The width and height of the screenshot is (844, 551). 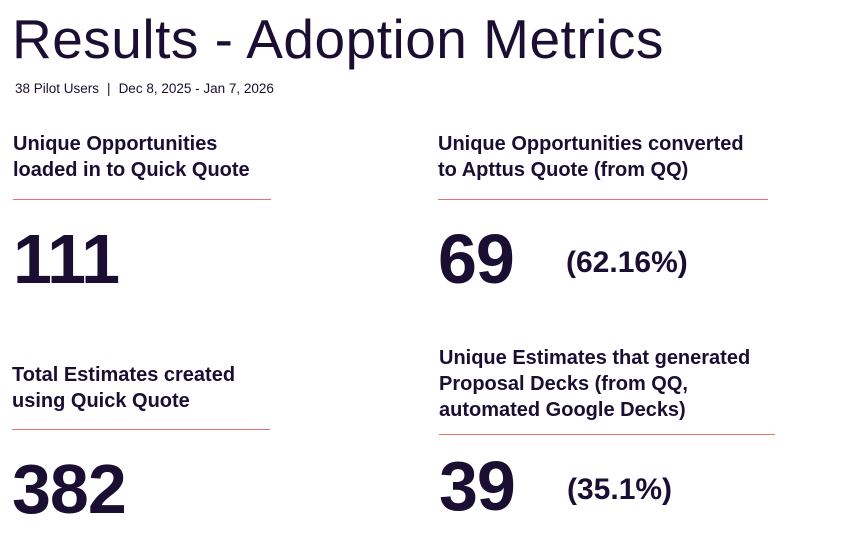 I want to click on metric-value: 111, so click(x=66, y=259).